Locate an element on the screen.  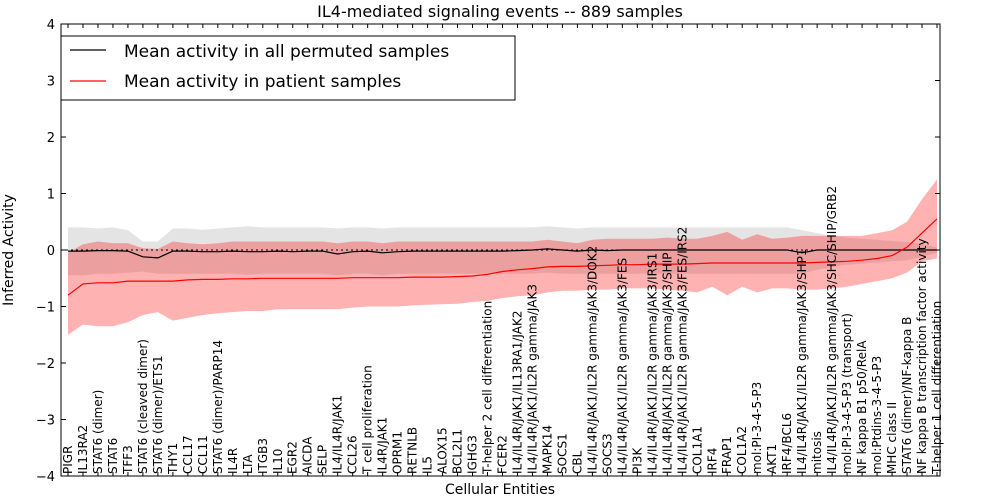
x-category-label: SOCS3 is located at coordinates (607, 453).